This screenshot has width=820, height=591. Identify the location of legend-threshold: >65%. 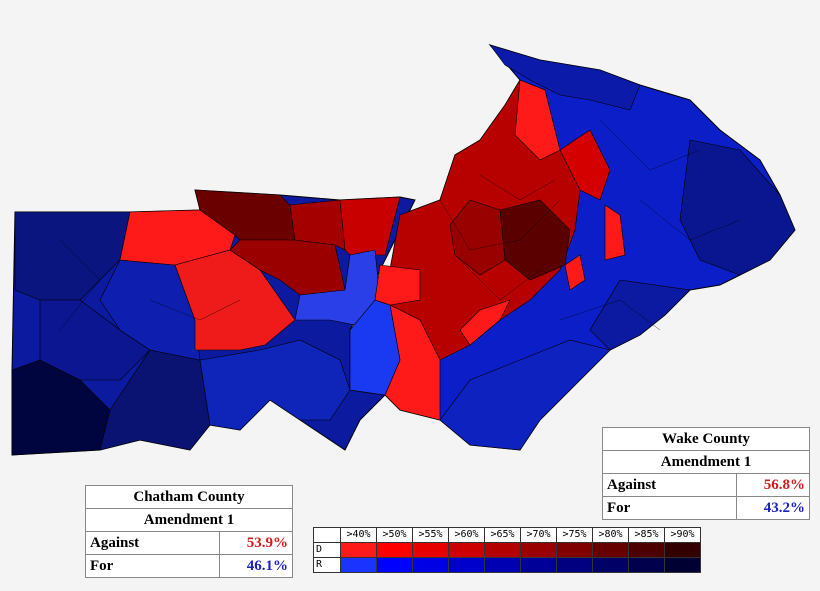
(502, 535).